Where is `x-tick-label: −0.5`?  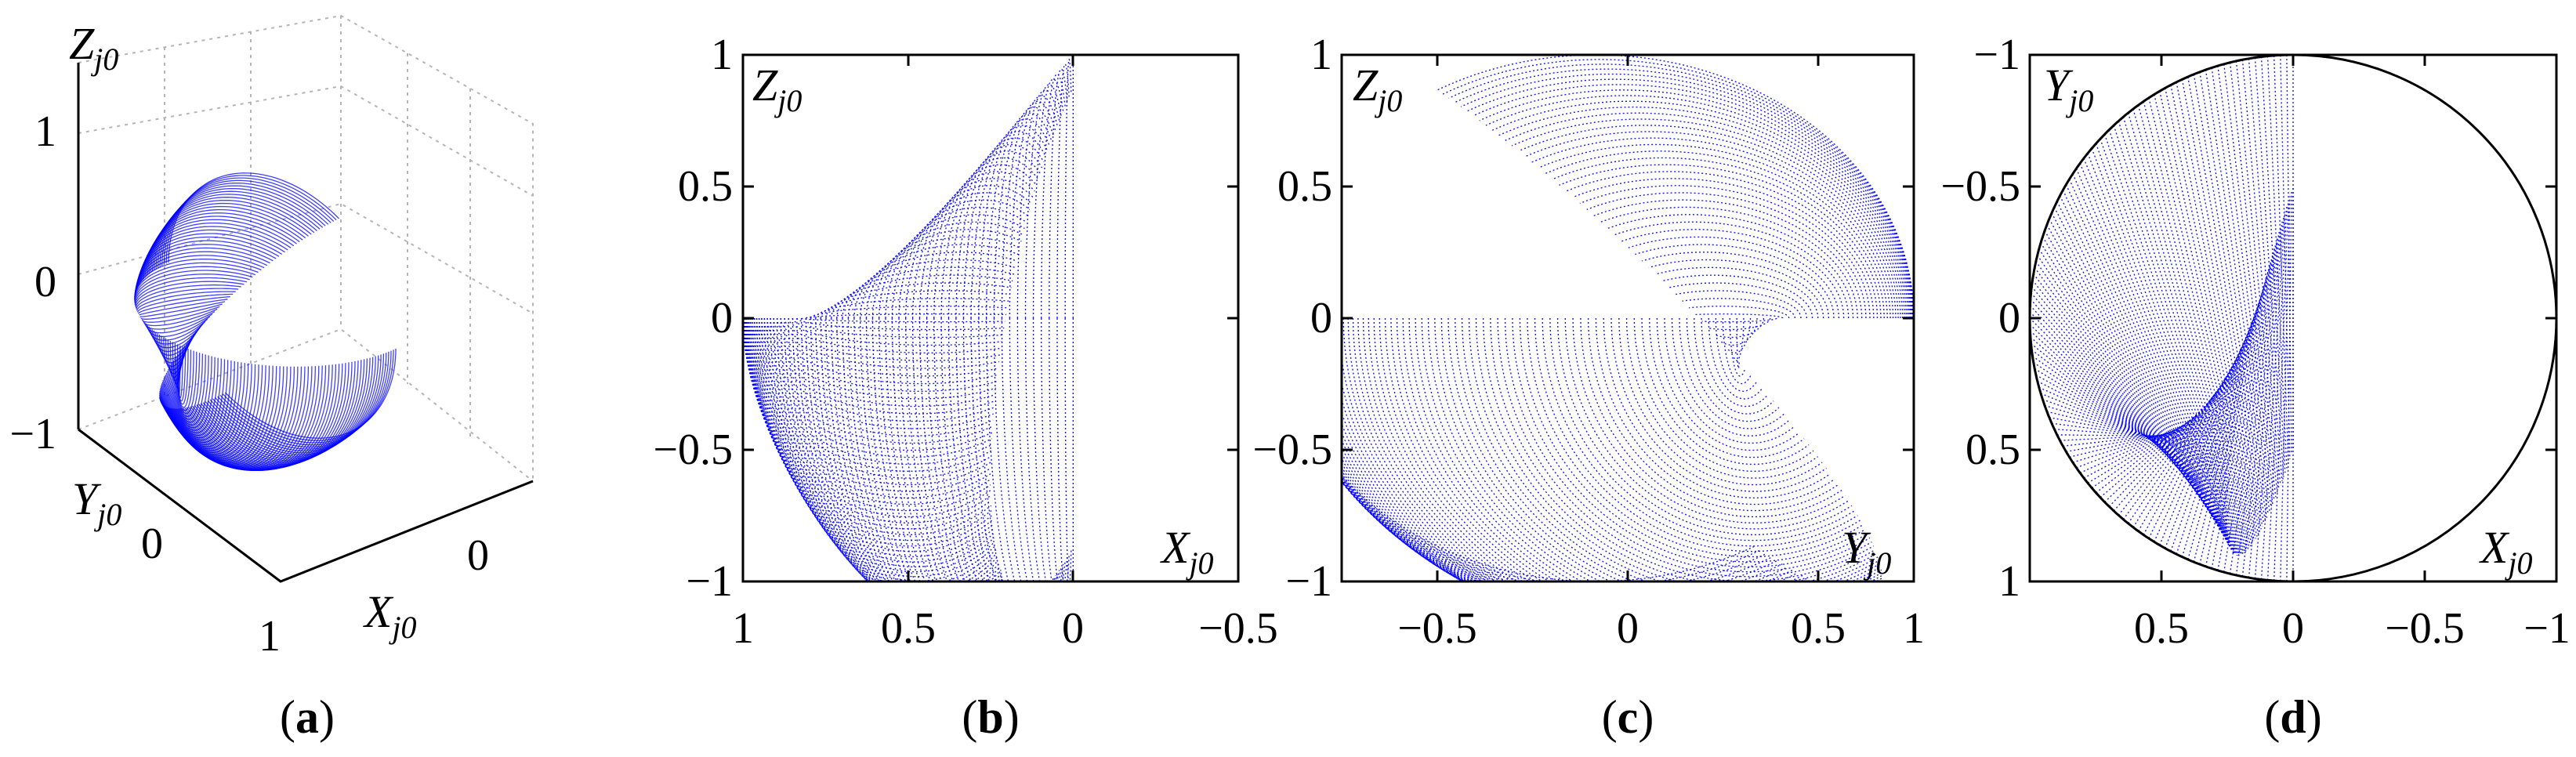 x-tick-label: −0.5 is located at coordinates (1238, 628).